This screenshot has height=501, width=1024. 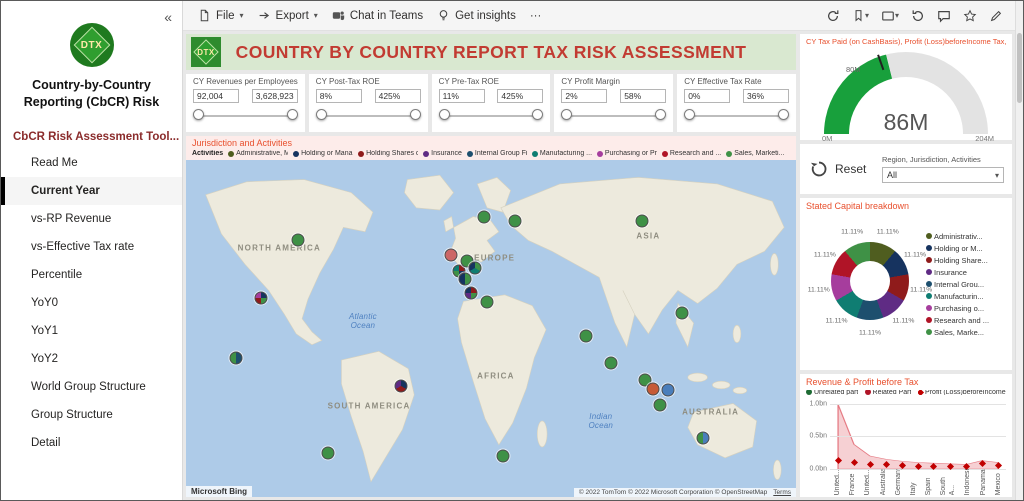 What do you see at coordinates (887, 392) in the screenshot?
I see `bar-legend-item-related-party: Related Party` at bounding box center [887, 392].